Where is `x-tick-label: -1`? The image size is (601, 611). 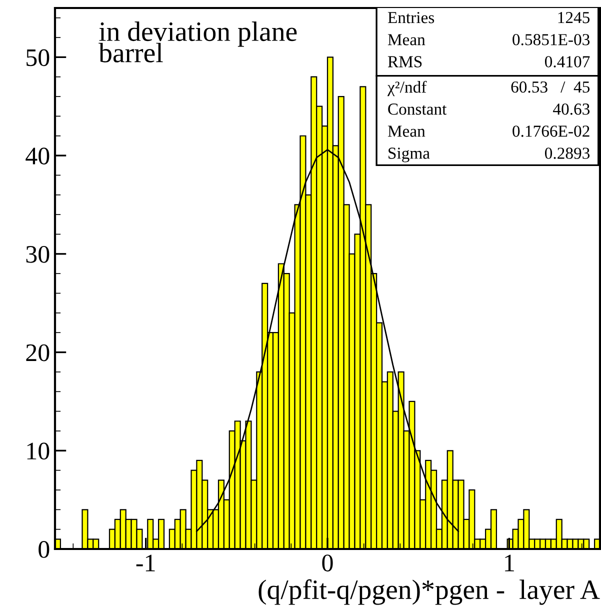
x-tick-label: -1 is located at coordinates (145, 563).